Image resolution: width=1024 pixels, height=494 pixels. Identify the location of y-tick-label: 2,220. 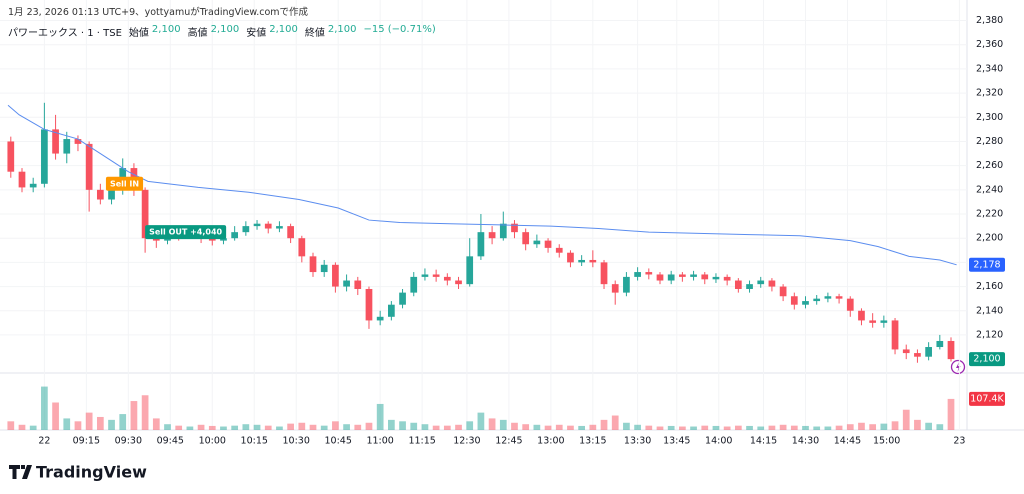
(989, 214).